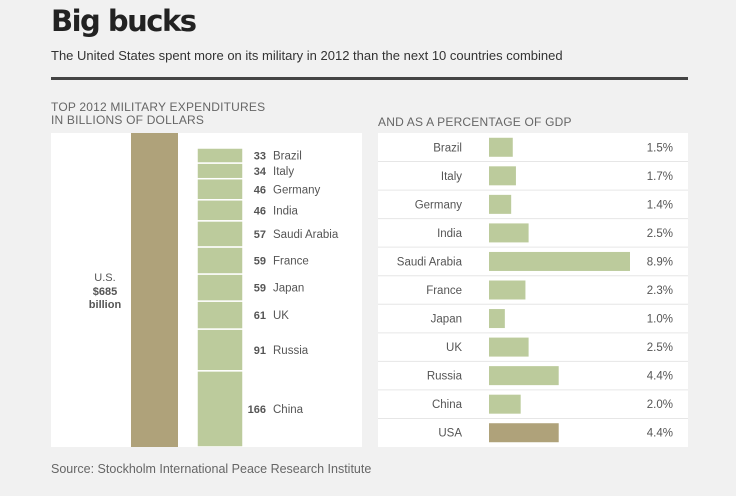 Image resolution: width=736 pixels, height=496 pixels. Describe the element at coordinates (509, 347) in the screenshot. I see `gdp-bar-uk` at that location.